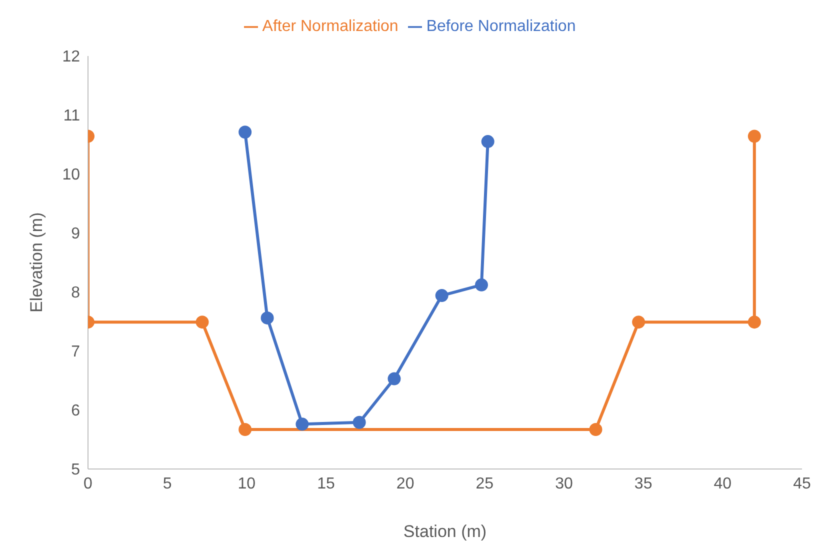 The height and width of the screenshot is (557, 830). I want to click on x-tick-label: 5, so click(167, 483).